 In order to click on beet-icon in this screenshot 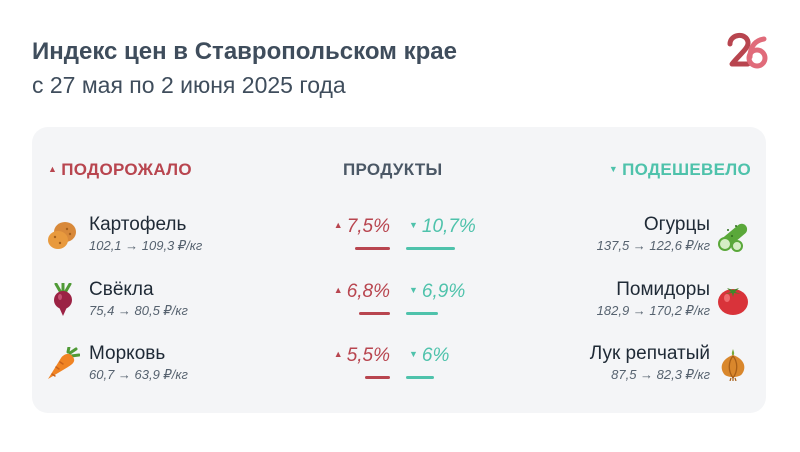, I will do `click(63, 299)`.